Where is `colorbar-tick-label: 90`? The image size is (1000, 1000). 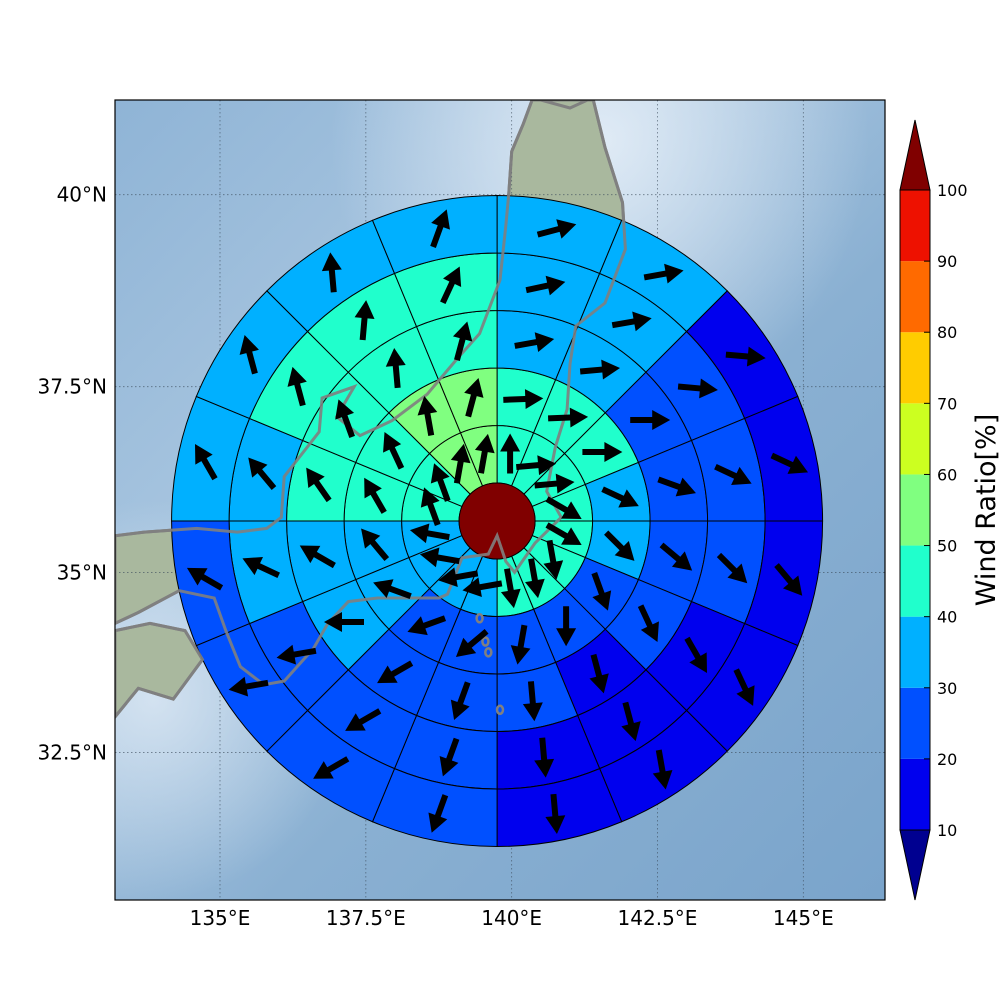
colorbar-tick-label: 90 is located at coordinates (947, 261).